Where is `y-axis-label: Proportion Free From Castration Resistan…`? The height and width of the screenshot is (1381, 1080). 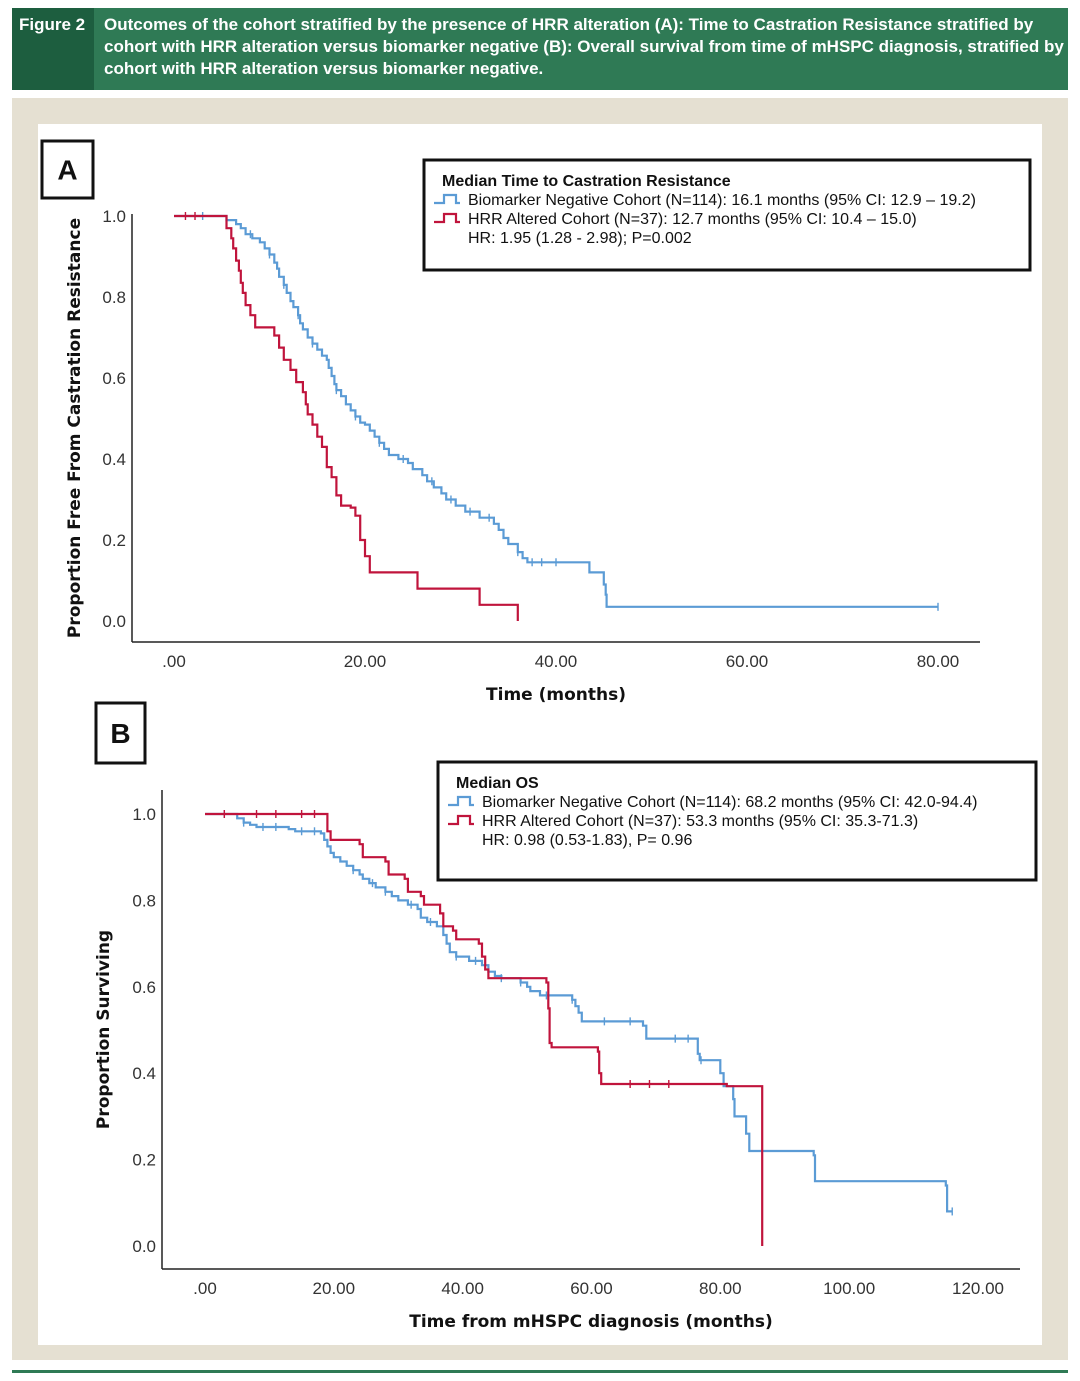
y-axis-label: Proportion Free From Castration Resistan… is located at coordinates (75, 428).